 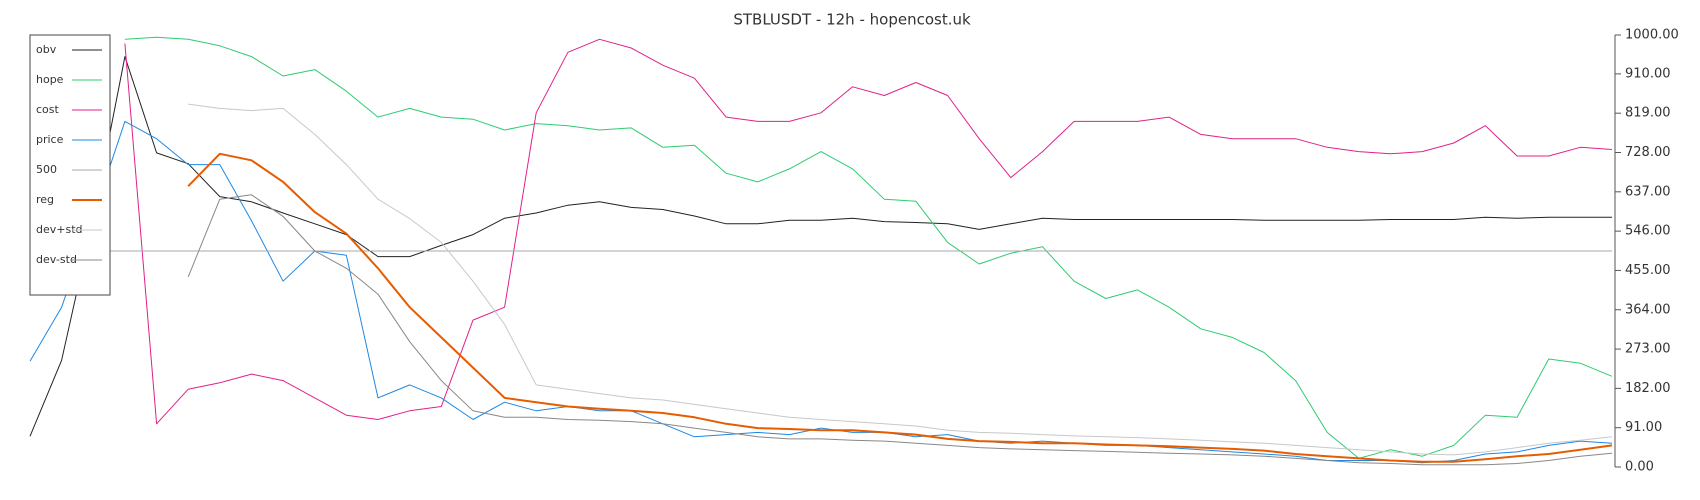 I want to click on y-tick-label: 728.00, so click(x=1648, y=152).